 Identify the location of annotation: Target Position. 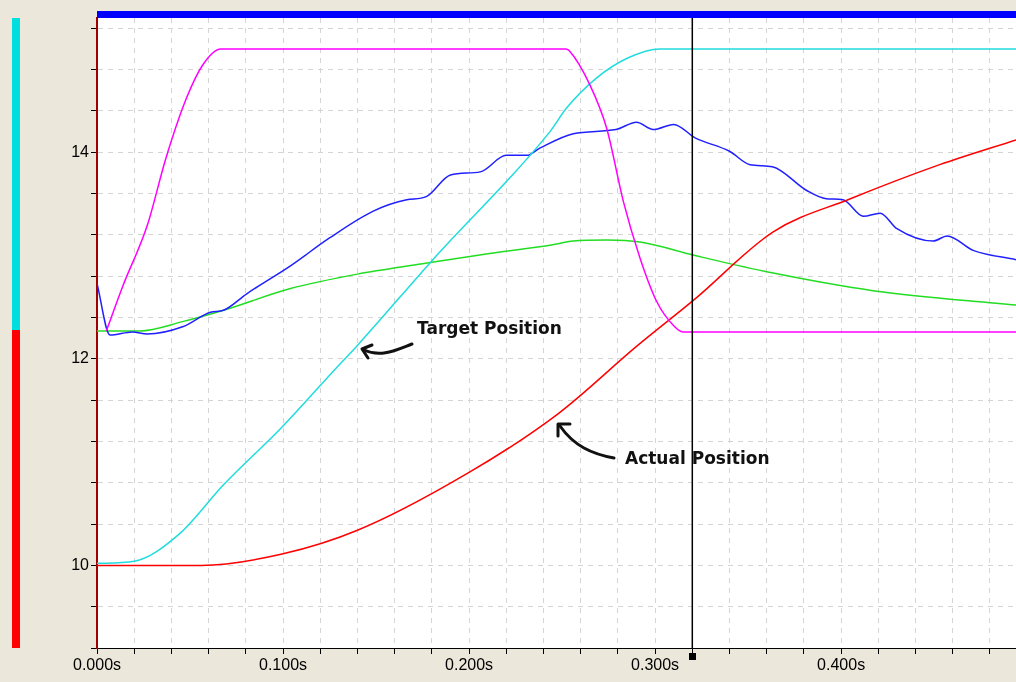
(489, 328).